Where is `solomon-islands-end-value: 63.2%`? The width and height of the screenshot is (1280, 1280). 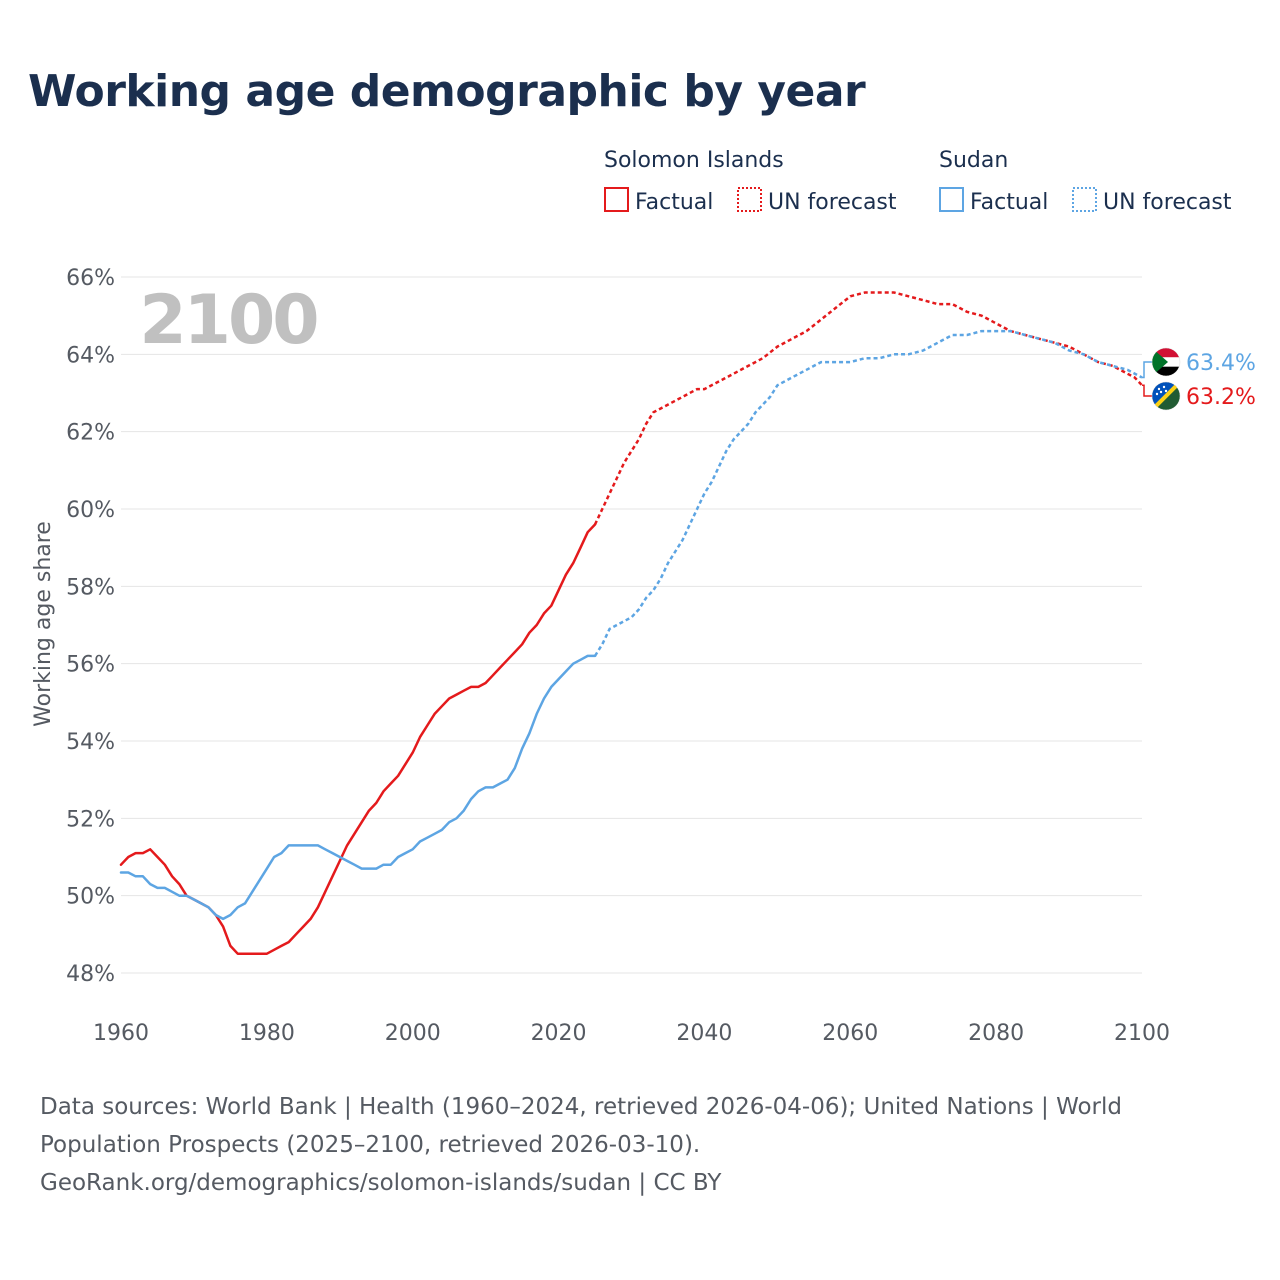 solomon-islands-end-value: 63.2% is located at coordinates (1221, 397).